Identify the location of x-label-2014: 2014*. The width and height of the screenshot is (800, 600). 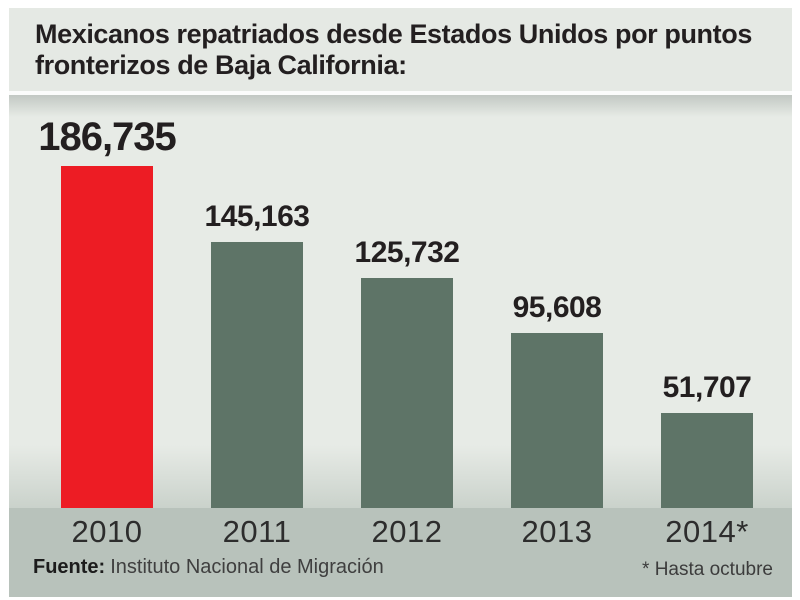
(707, 531).